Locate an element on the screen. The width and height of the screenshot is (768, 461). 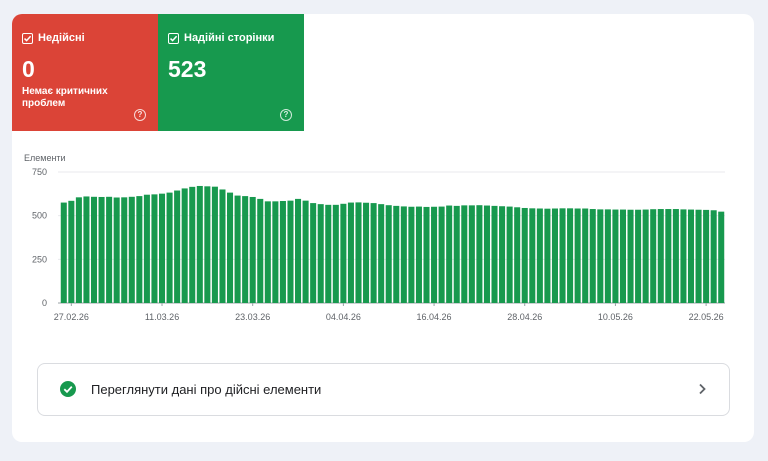
x-tick-label: 16.04.26 is located at coordinates (434, 317).